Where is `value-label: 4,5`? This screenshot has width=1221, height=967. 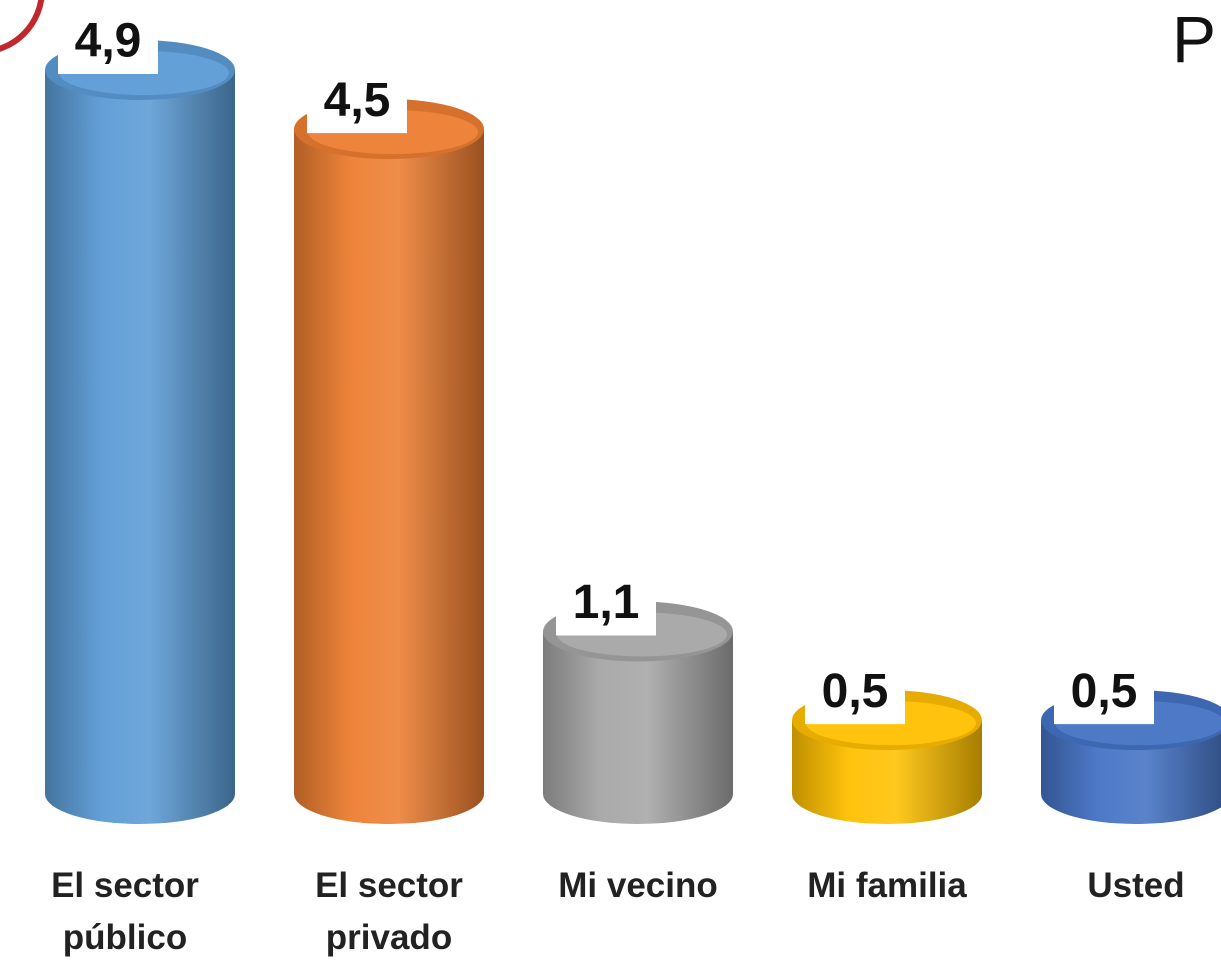 value-label: 4,5 is located at coordinates (357, 100).